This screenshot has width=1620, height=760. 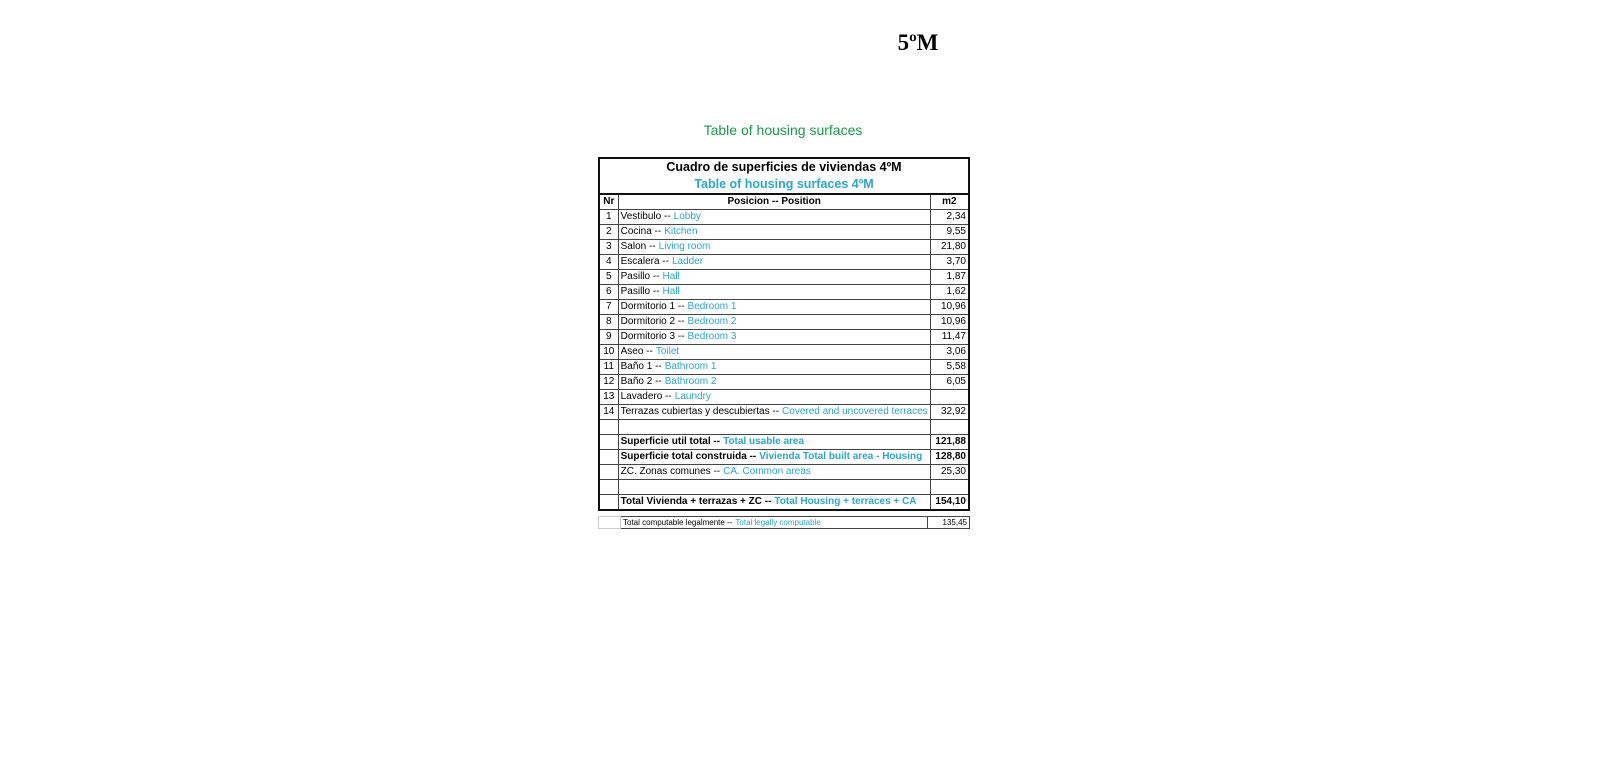 I want to click on nr-cell: 13, so click(x=608, y=397).